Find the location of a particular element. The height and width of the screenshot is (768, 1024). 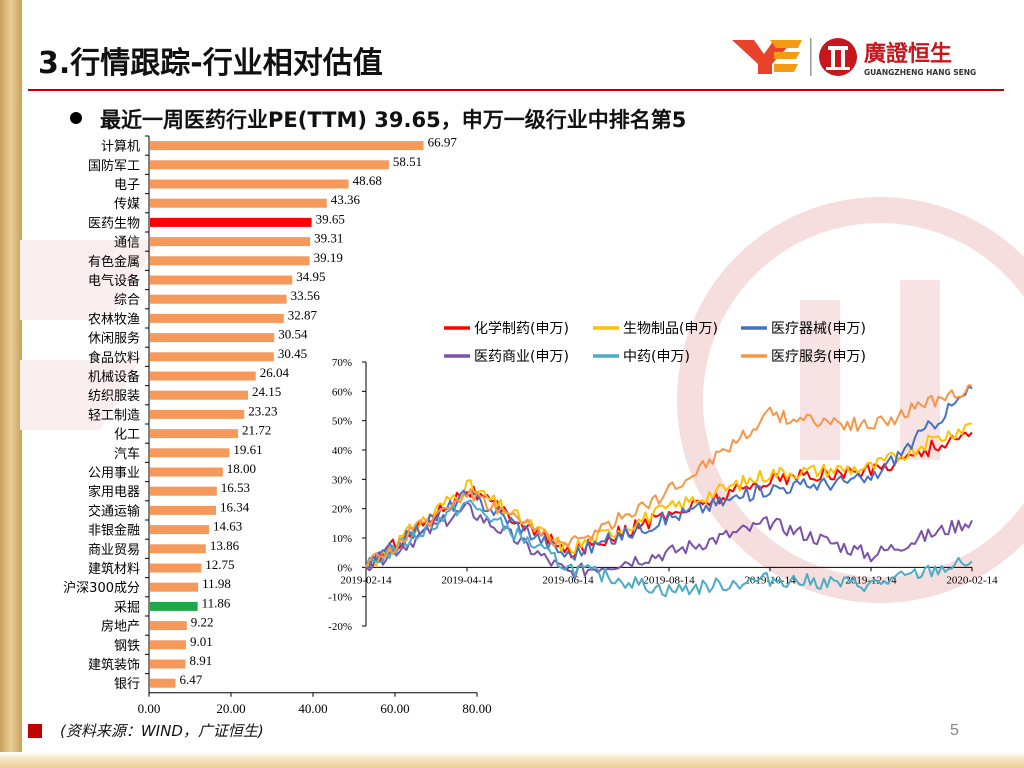

bar-category-label: 银行 is located at coordinates (127, 684).